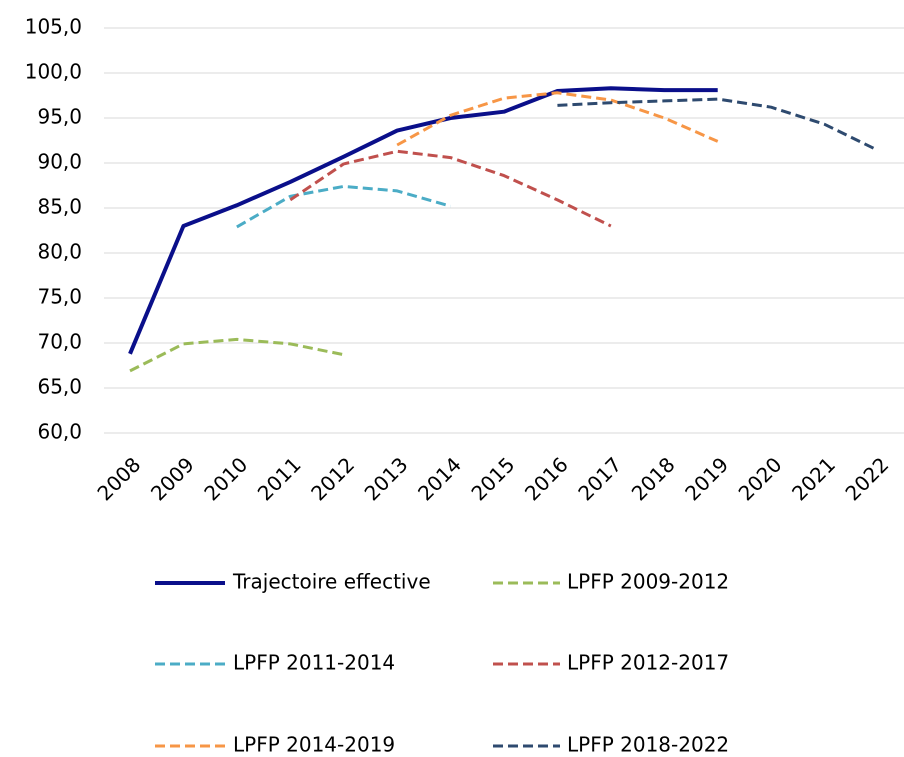  Describe the element at coordinates (59, 387) in the screenshot. I see `y-tick-label: 65,0` at that location.